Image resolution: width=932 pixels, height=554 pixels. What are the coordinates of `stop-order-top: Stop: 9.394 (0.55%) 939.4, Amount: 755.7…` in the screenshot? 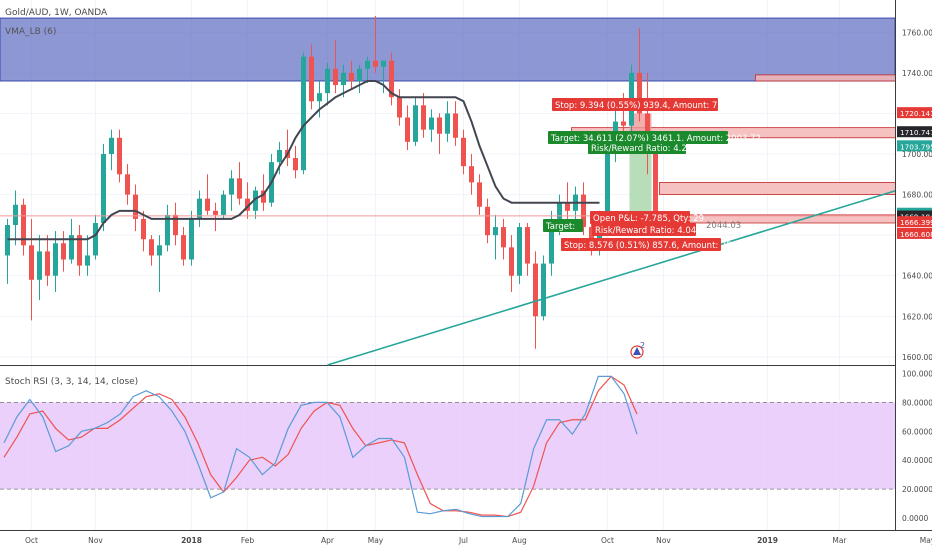 It's located at (647, 104).